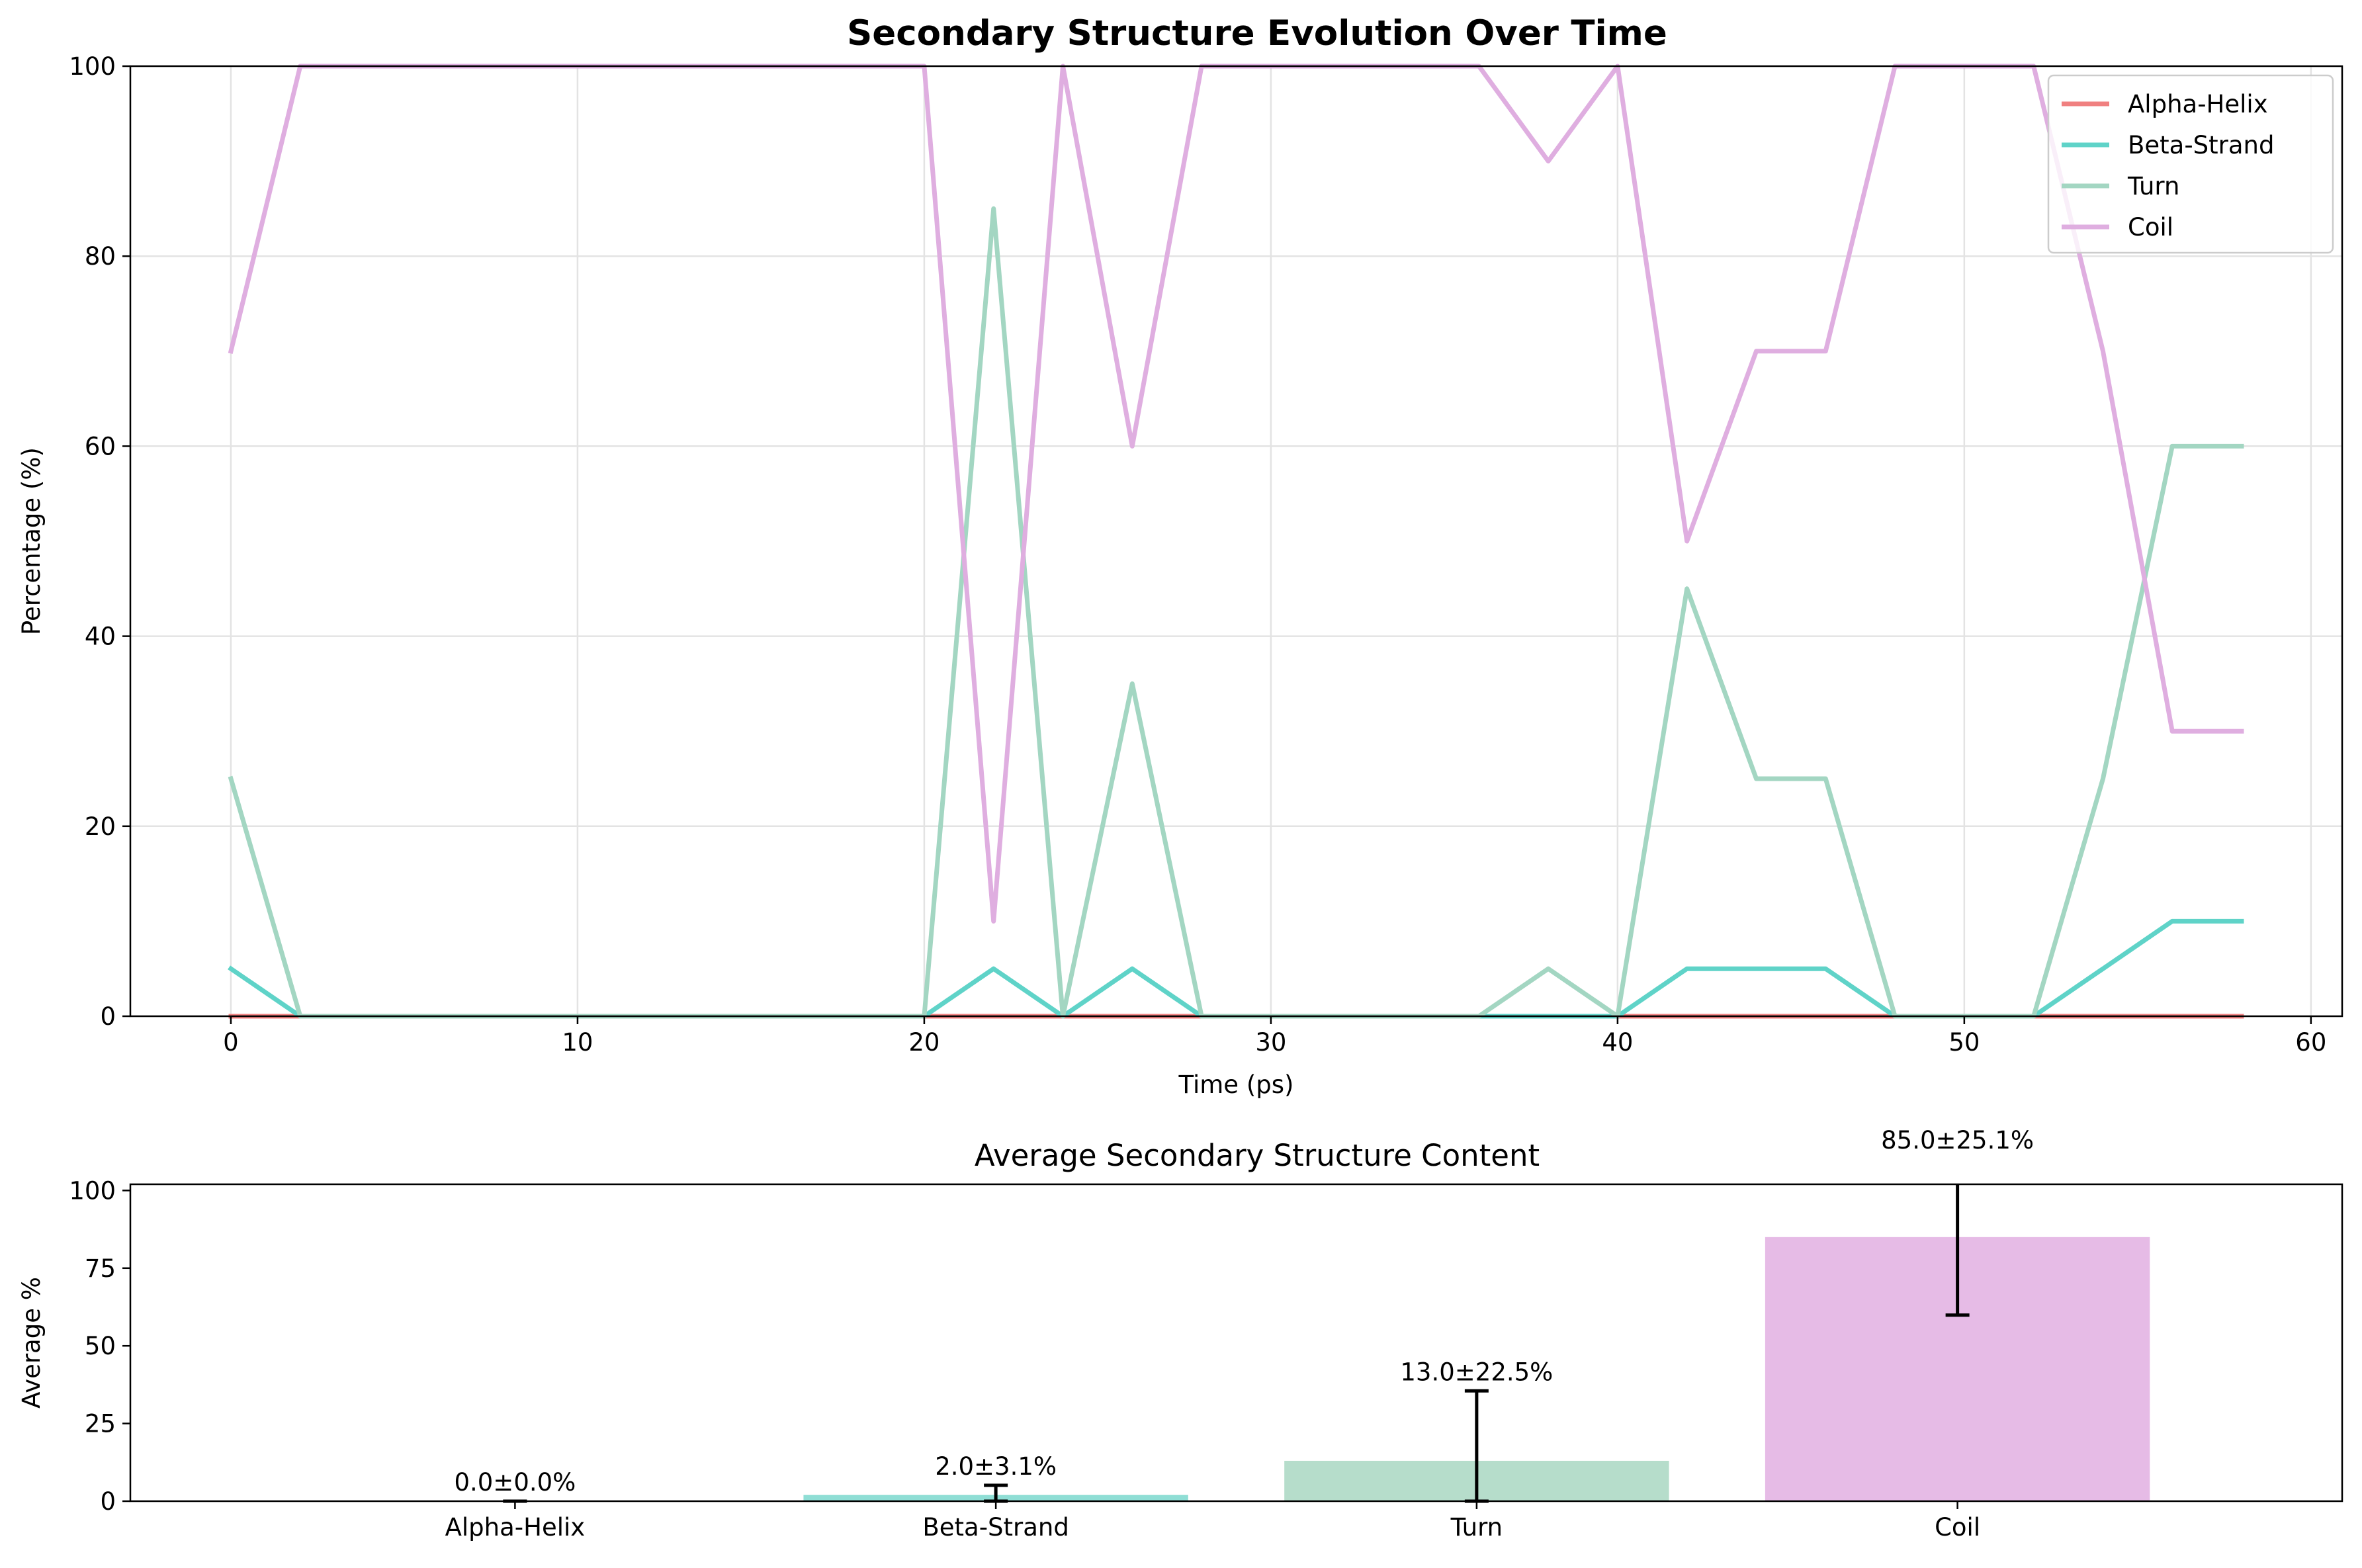 Image resolution: width=2362 pixels, height=1568 pixels. What do you see at coordinates (1270, 1042) in the screenshot?
I see `x-tick-label: 30` at bounding box center [1270, 1042].